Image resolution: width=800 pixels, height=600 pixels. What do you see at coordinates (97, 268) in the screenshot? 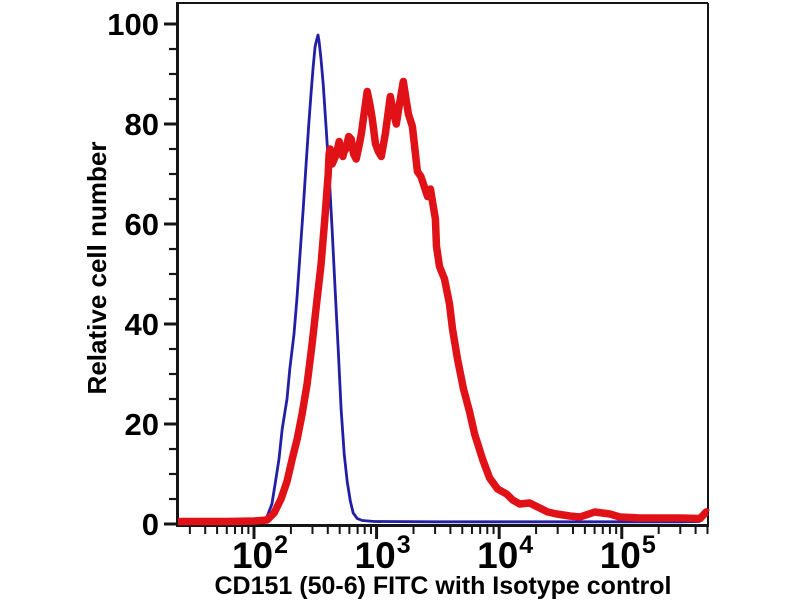
I see `y-axis-title: Relative cell number` at bounding box center [97, 268].